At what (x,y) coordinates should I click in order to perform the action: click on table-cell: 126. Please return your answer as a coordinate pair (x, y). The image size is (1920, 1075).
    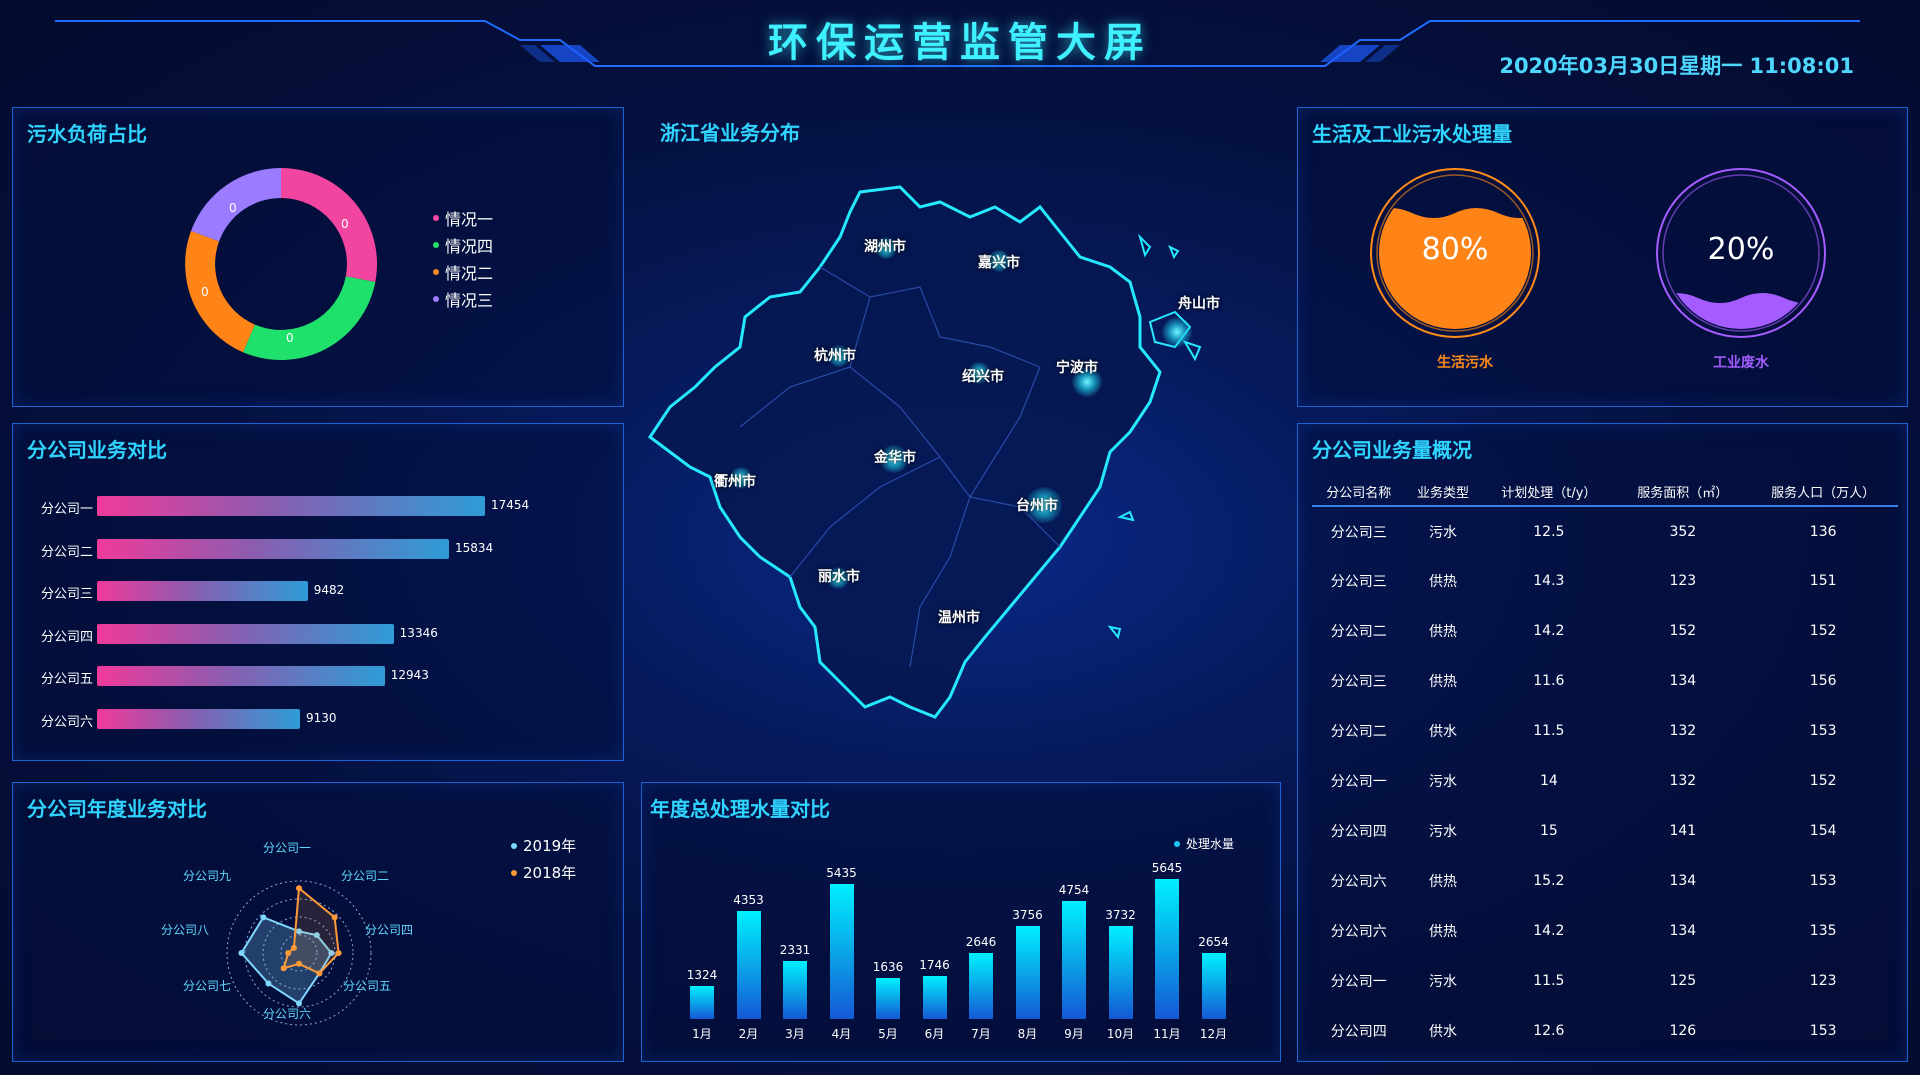
    Looking at the image, I should click on (1683, 1031).